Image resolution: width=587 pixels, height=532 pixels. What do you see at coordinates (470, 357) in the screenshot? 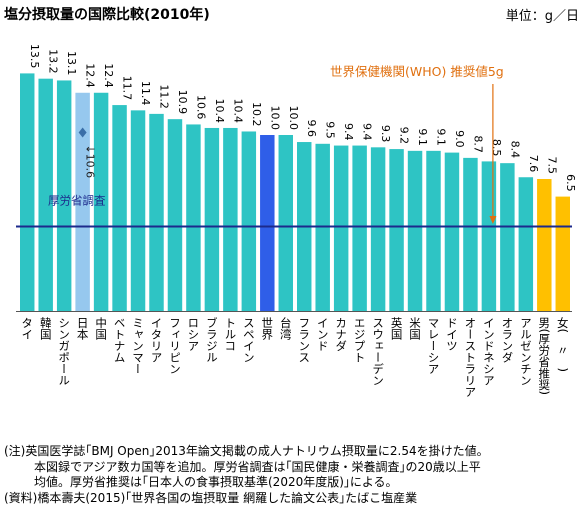
I see `category-label: オーストラリア` at bounding box center [470, 357].